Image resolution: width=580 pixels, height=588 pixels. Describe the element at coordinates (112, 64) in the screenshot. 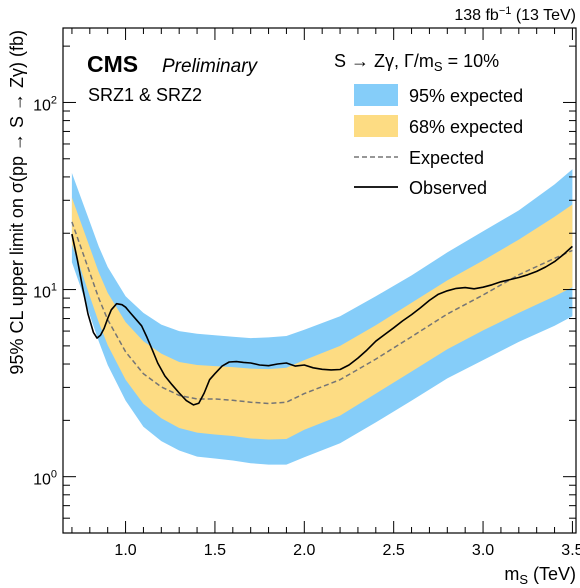

I see `cms-label: CMS` at that location.